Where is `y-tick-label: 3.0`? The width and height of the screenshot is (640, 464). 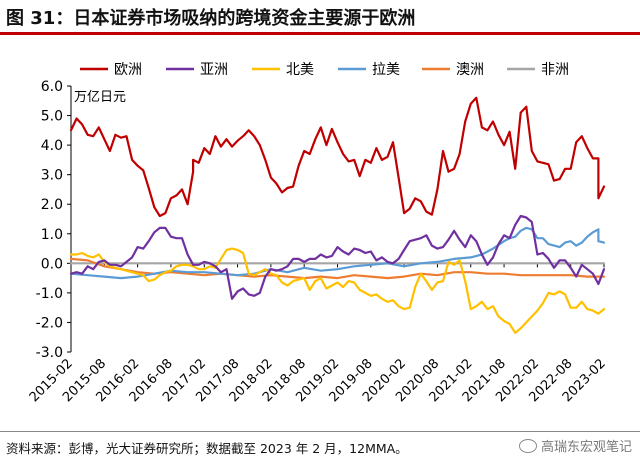 y-tick-label: 3.0 is located at coordinates (52, 176).